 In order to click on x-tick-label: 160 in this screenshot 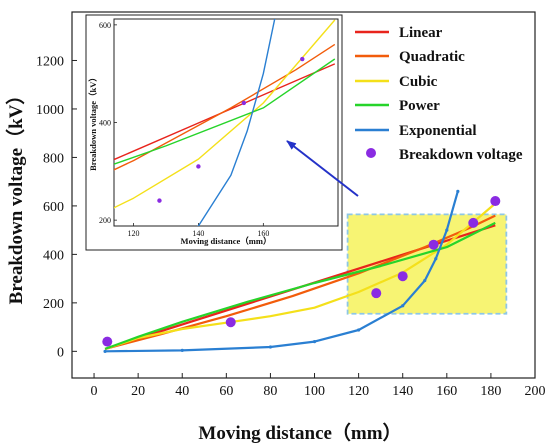, I will do `click(446, 391)`.